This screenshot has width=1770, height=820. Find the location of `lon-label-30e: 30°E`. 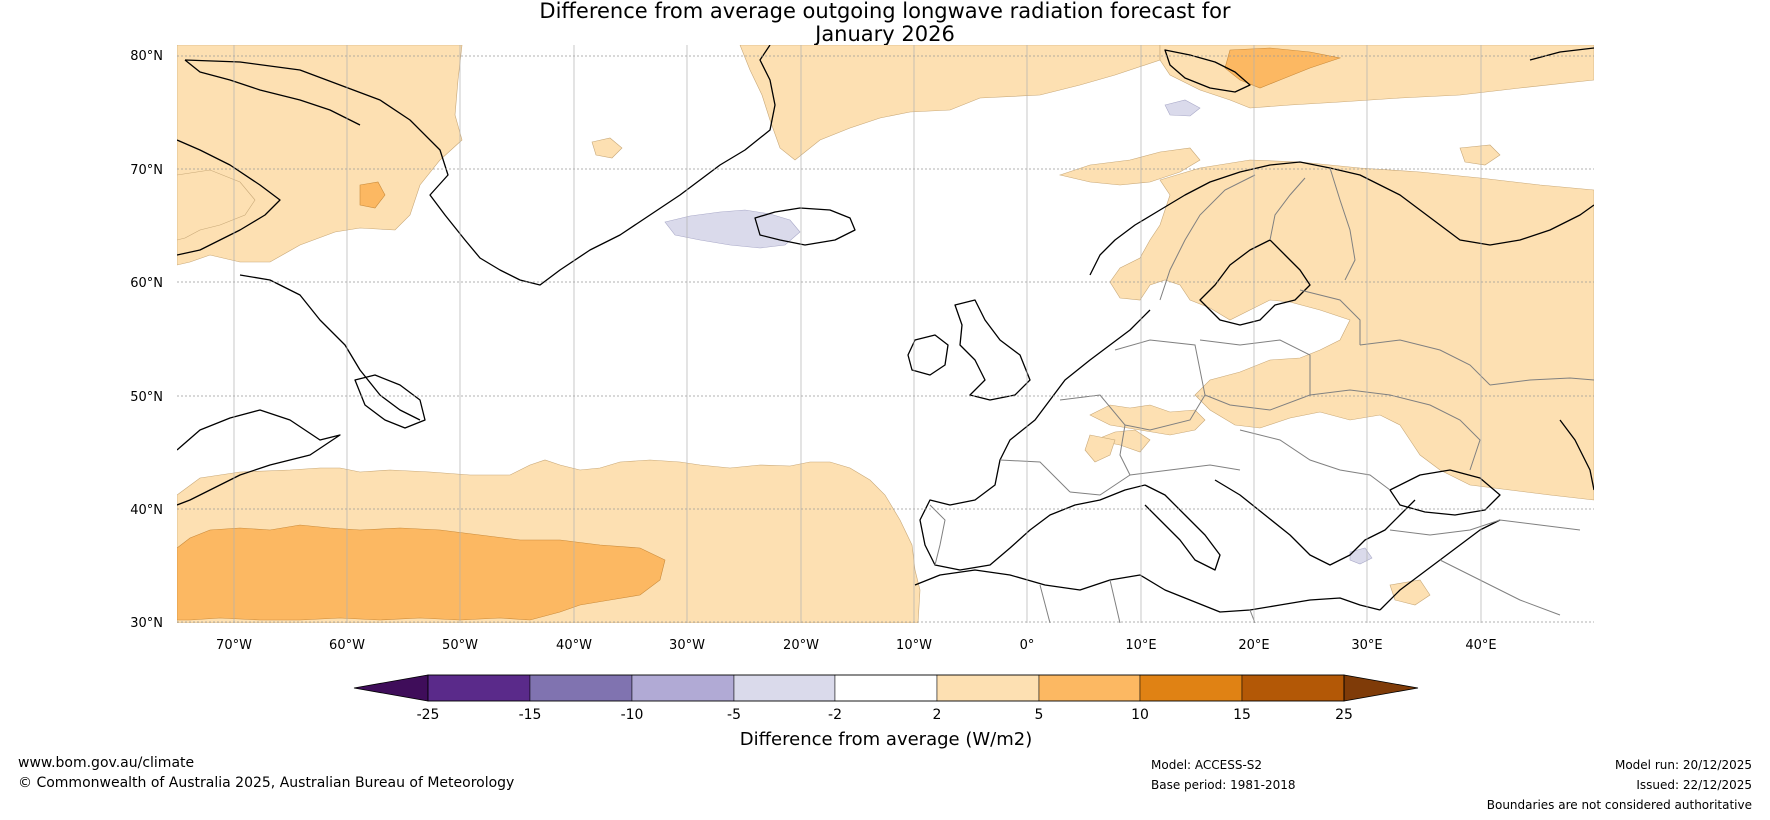

lon-label-30e: 30°E is located at coordinates (1366, 645).